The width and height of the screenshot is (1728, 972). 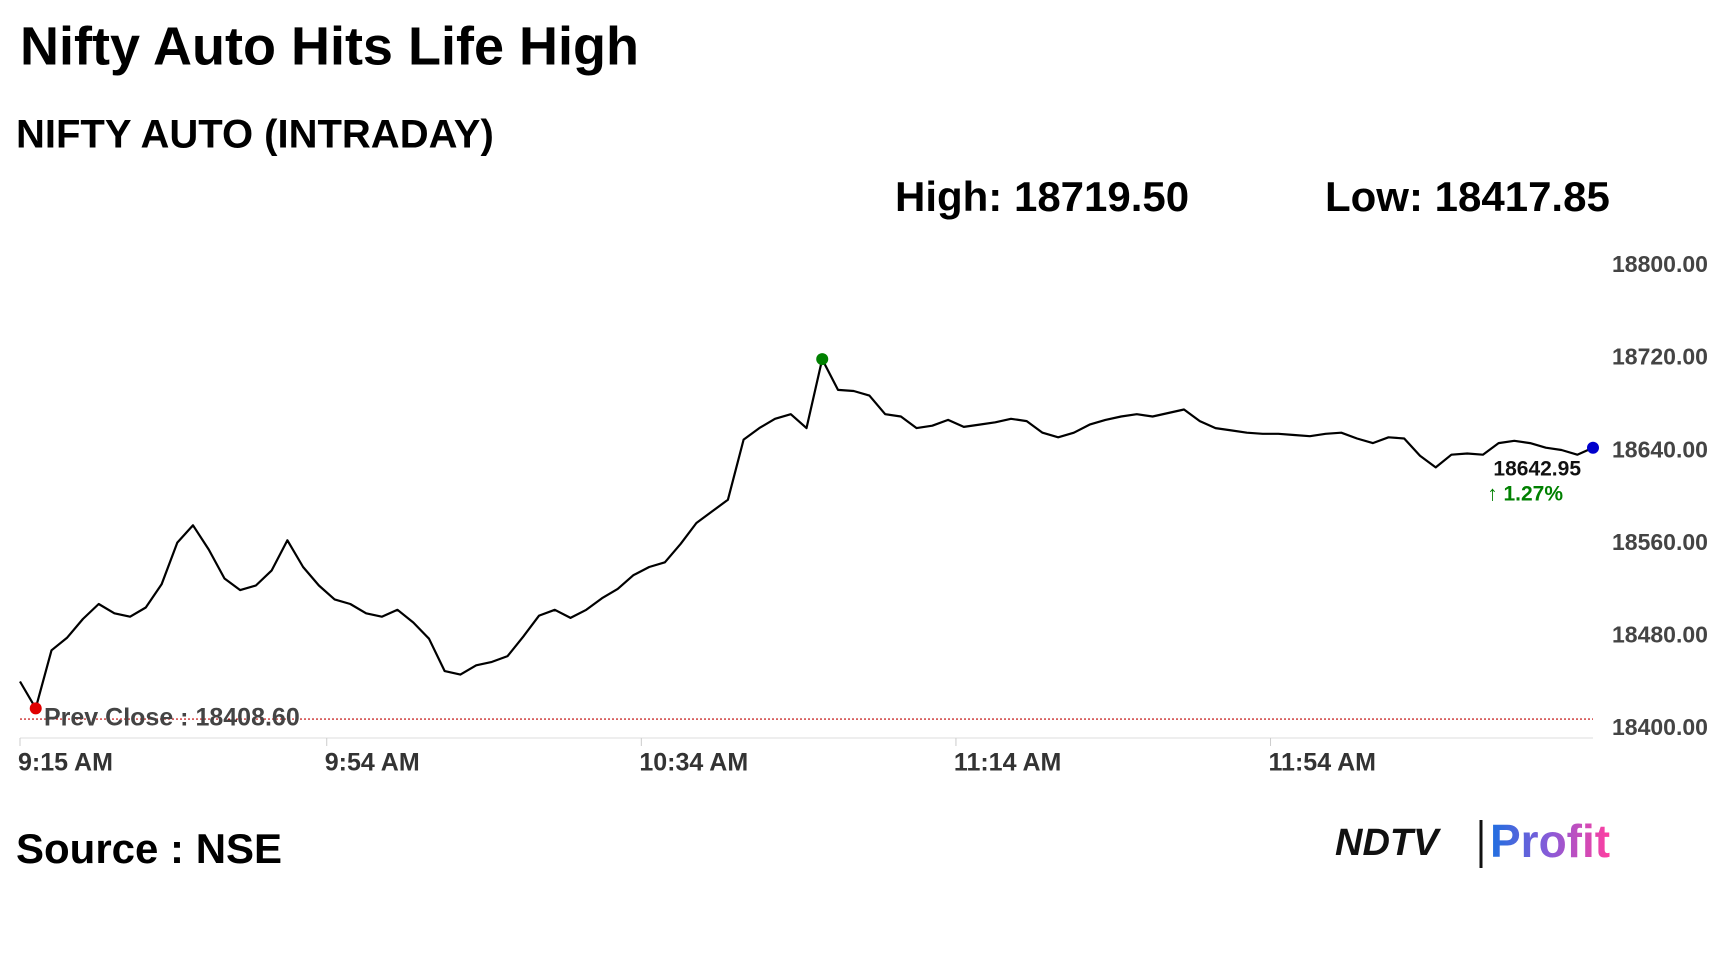 What do you see at coordinates (1660, 357) in the screenshot?
I see `y-tick-label: 18720.00` at bounding box center [1660, 357].